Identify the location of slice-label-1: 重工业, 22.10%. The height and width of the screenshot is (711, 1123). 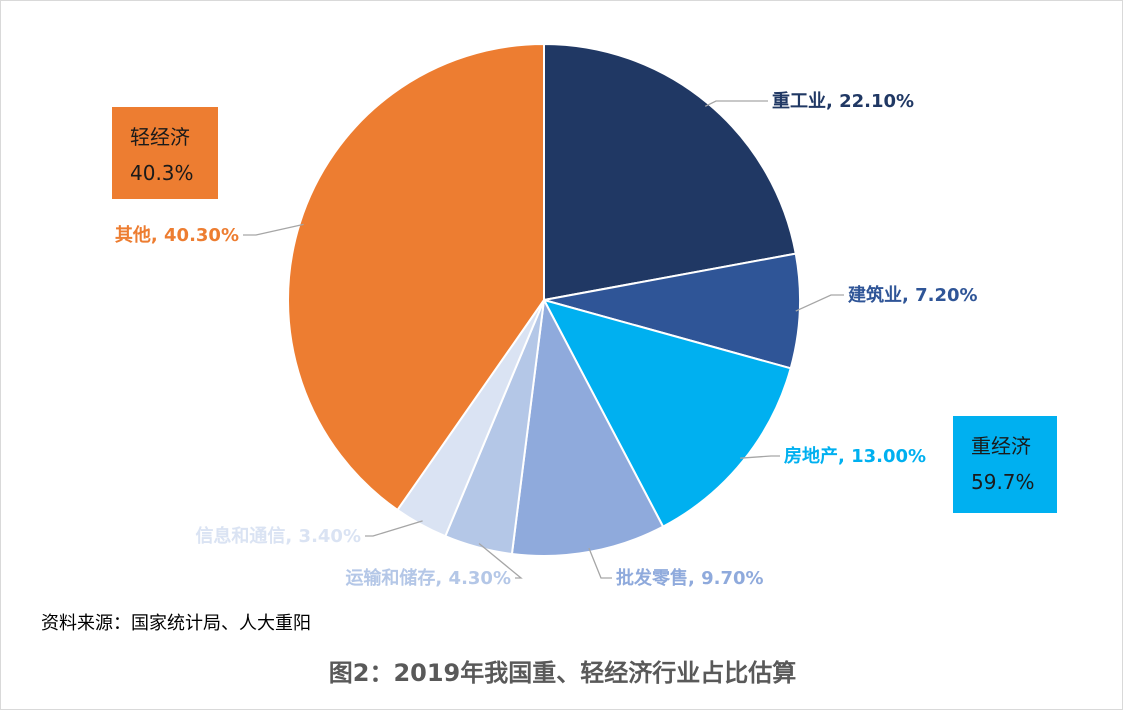
(843, 101).